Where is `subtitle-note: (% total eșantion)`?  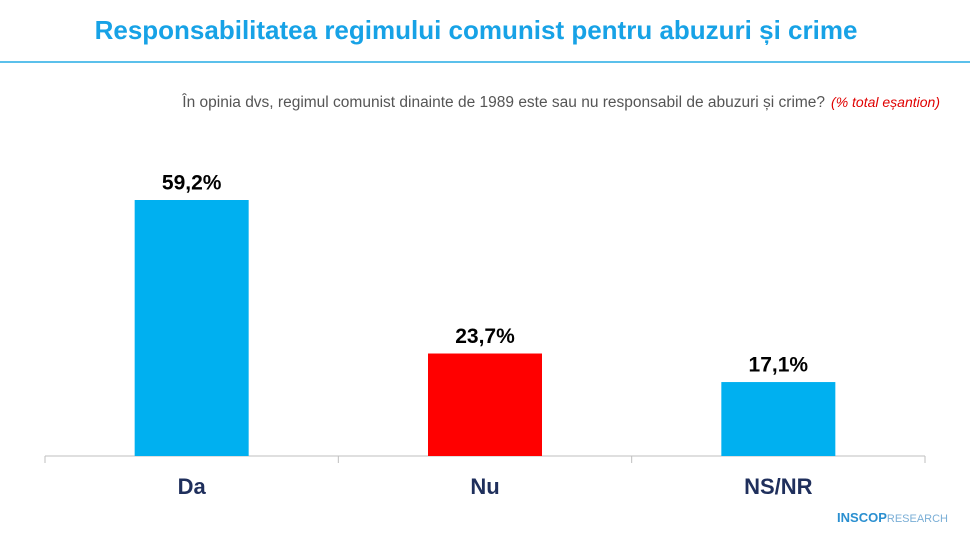
subtitle-note: (% total eșantion) is located at coordinates (885, 102).